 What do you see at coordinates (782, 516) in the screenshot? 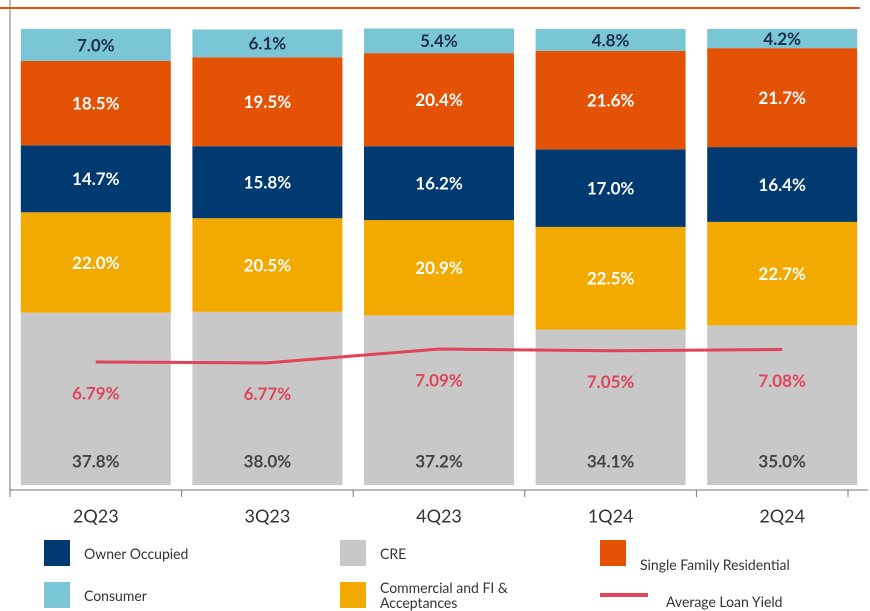
I see `x-tick-label: 2Q24` at bounding box center [782, 516].